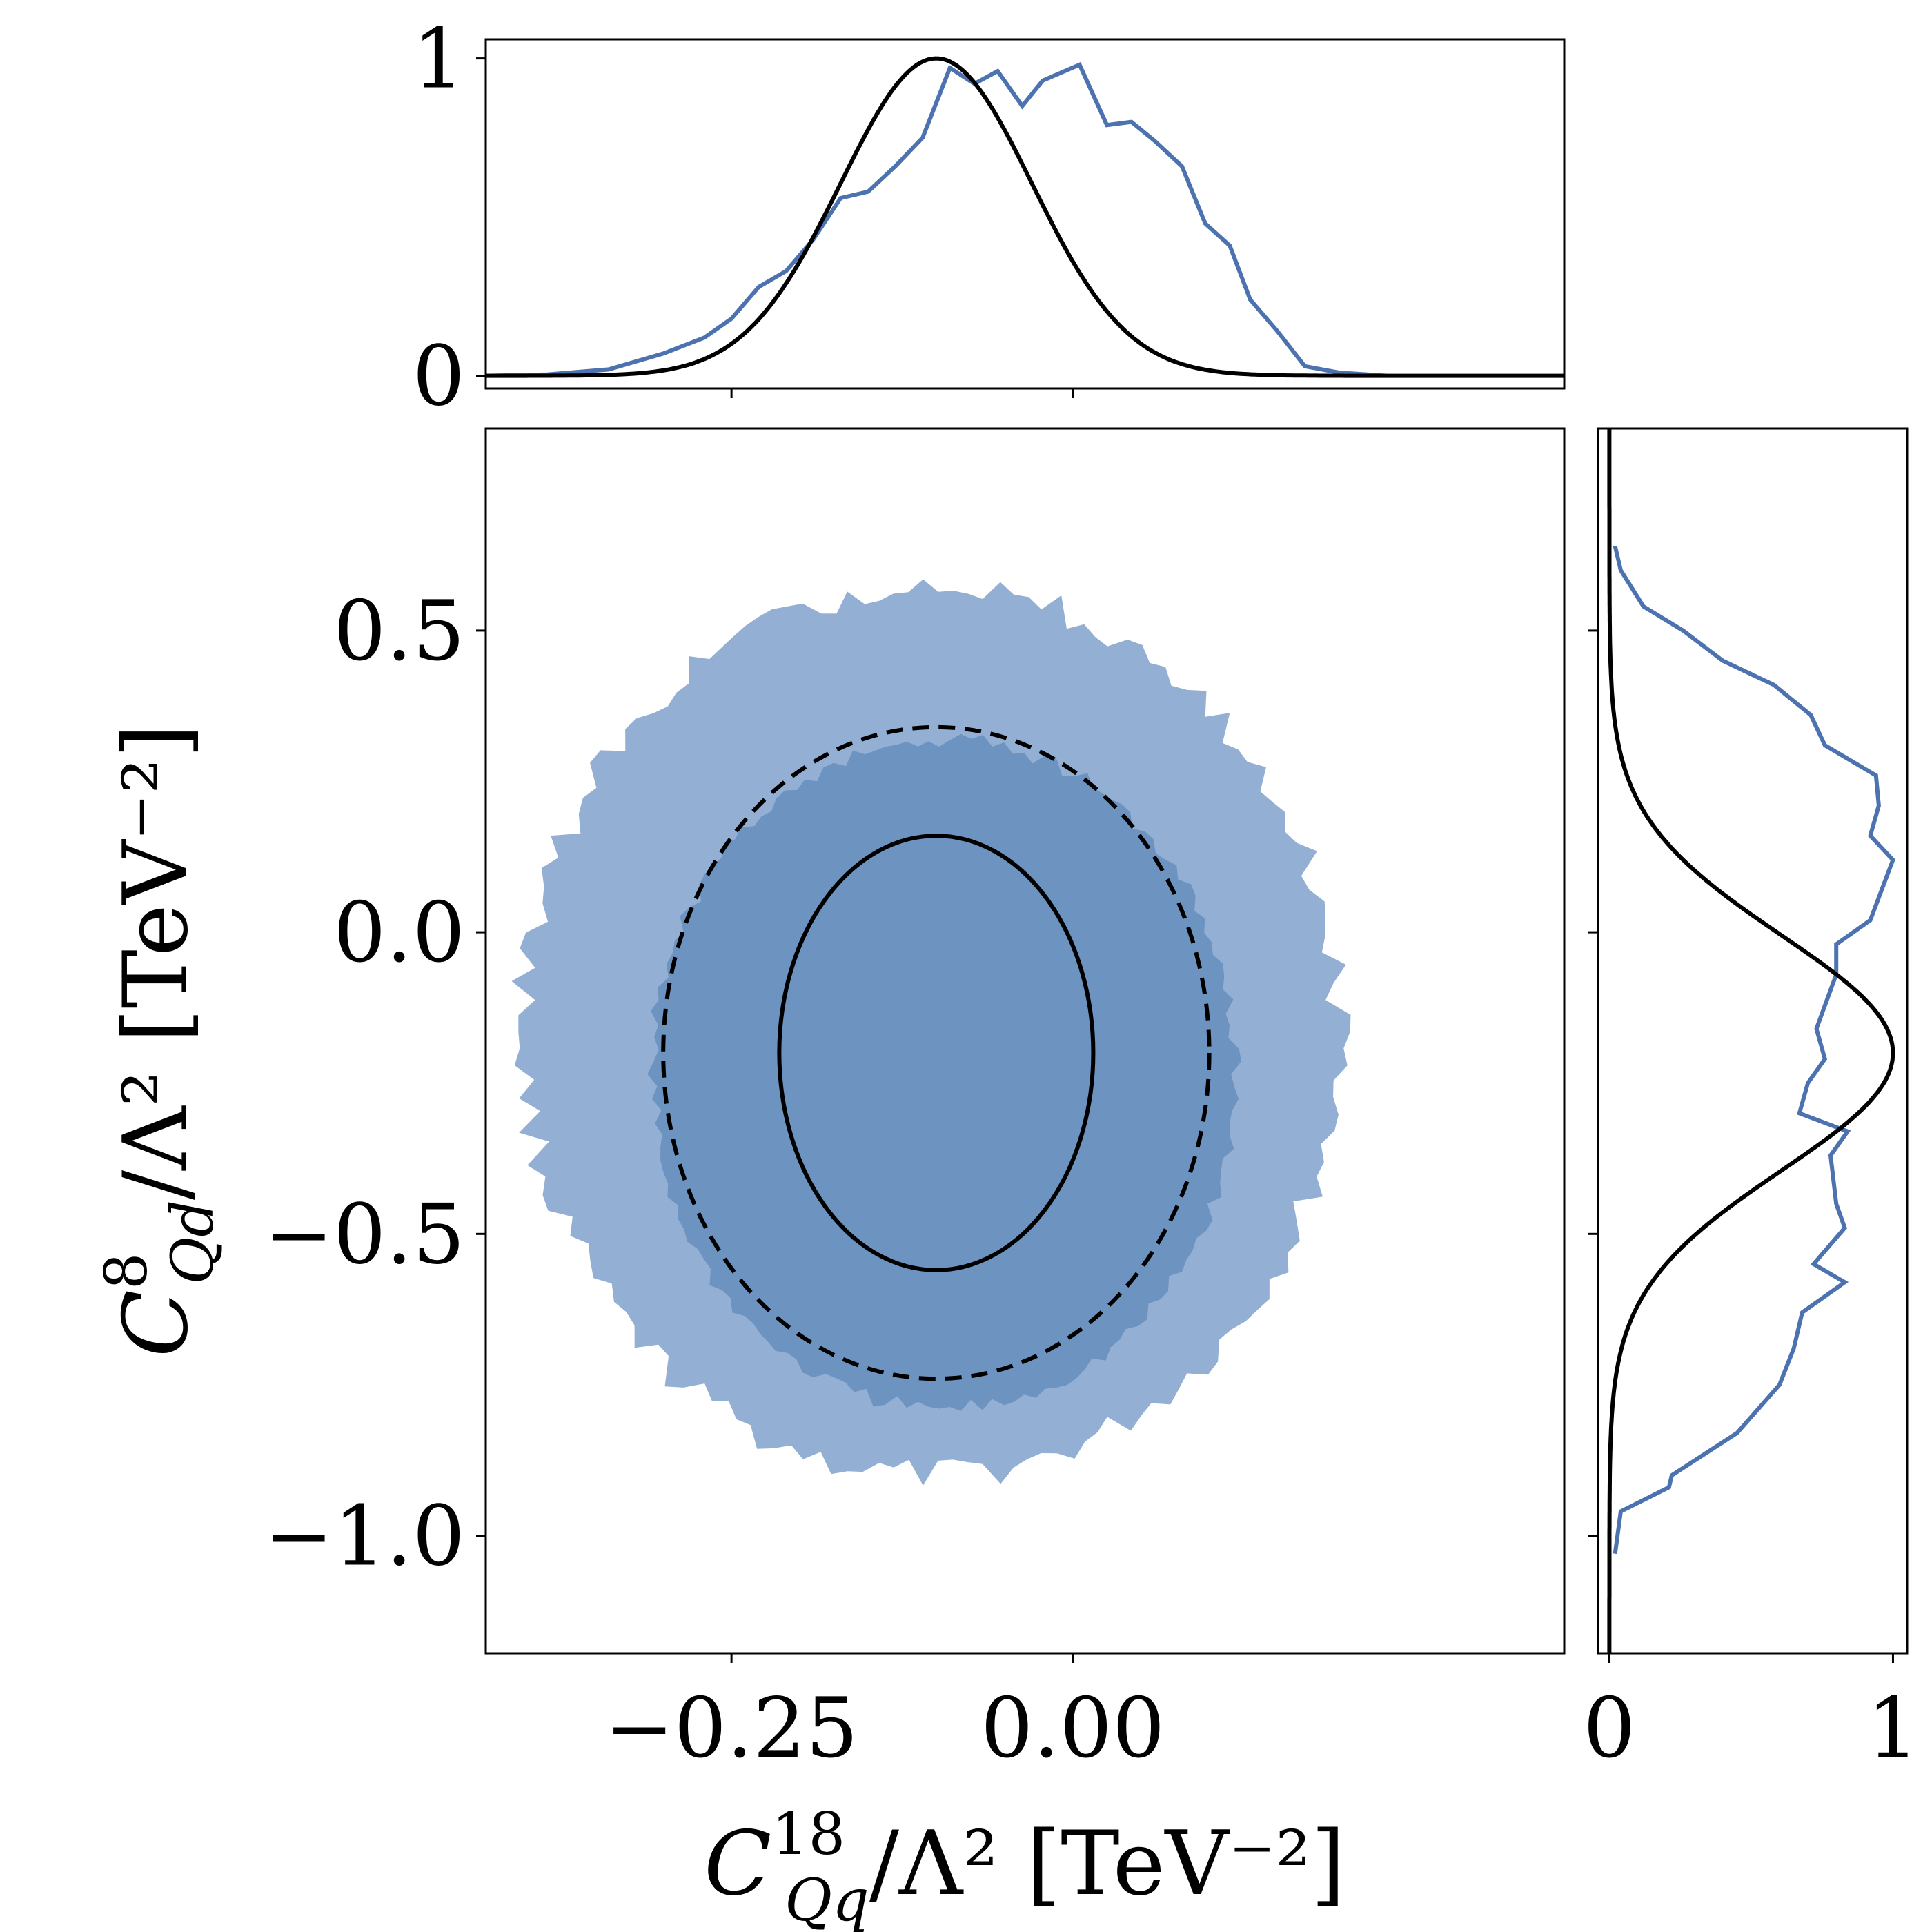 Image resolution: width=1932 pixels, height=1932 pixels. Describe the element at coordinates (1107, 1864) in the screenshot. I see `x-label-rest: /Λ² [TeV⁻²]` at that location.